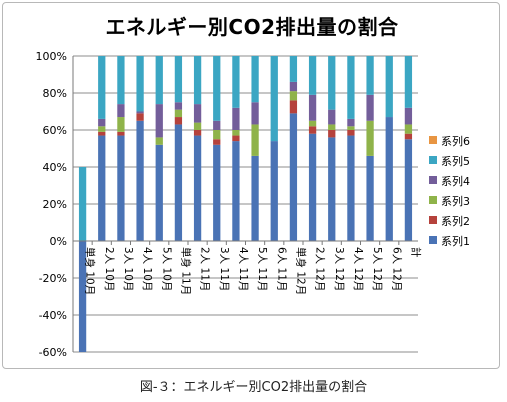 This screenshot has width=507, height=402. Describe the element at coordinates (90, 271) in the screenshot. I see `category-label: 単身 10月` at that location.